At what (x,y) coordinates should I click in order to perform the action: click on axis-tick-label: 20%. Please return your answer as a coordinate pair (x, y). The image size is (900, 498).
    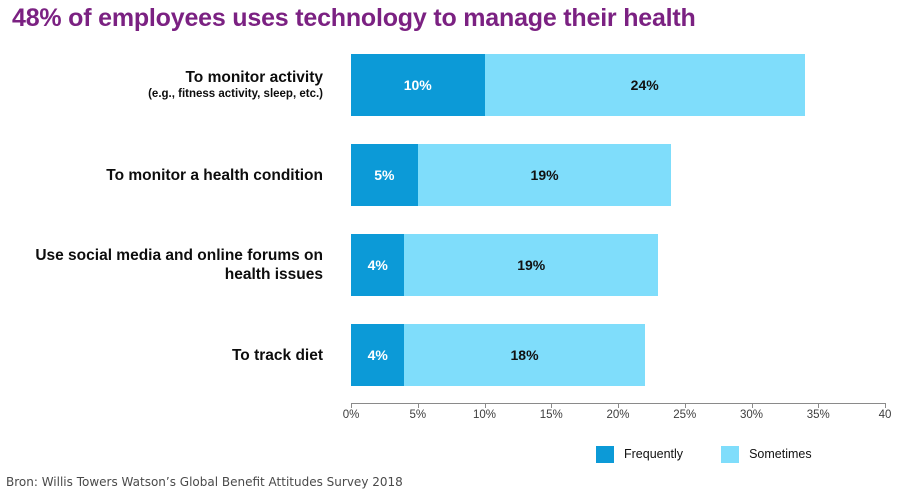
    Looking at the image, I should click on (618, 415).